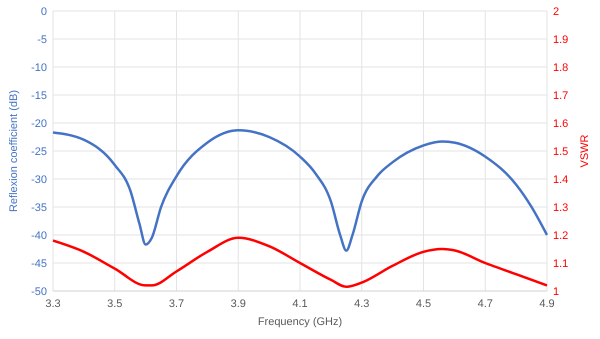  I want to click on y2-axis-title: VSWR, so click(585, 151).